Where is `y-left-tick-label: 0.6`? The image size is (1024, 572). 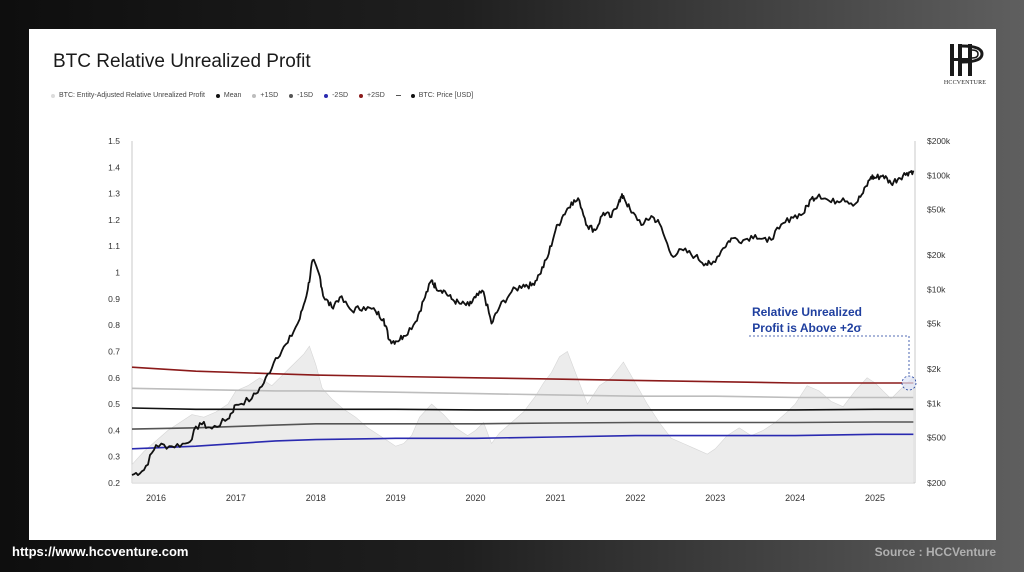
y-left-tick-label: 0.6 is located at coordinates (114, 378).